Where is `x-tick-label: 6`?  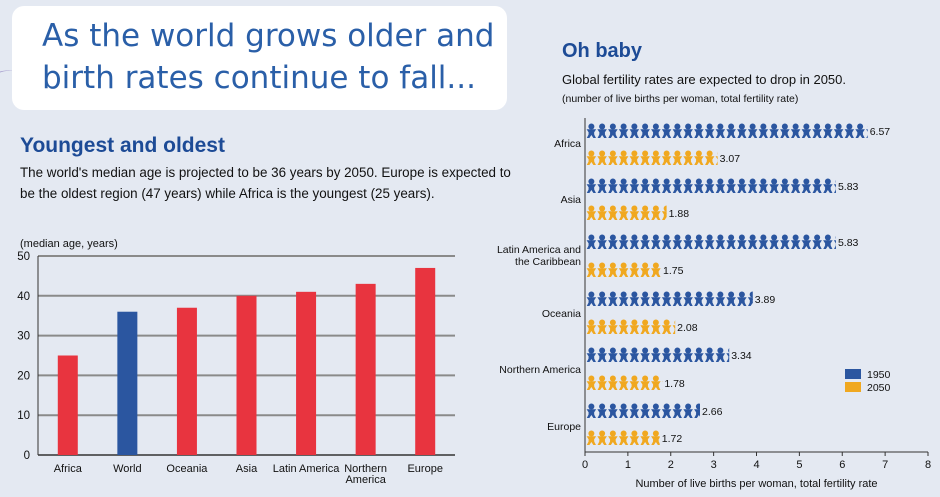
x-tick-label: 6 is located at coordinates (842, 465).